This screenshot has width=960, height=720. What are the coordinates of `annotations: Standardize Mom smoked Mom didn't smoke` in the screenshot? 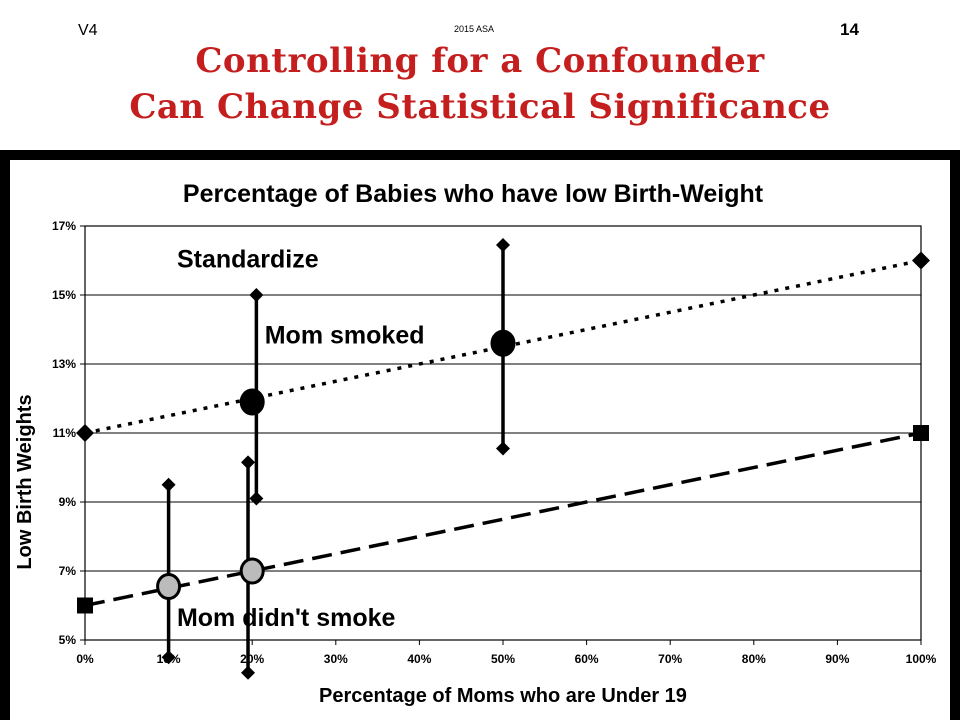 It's located at (301, 438).